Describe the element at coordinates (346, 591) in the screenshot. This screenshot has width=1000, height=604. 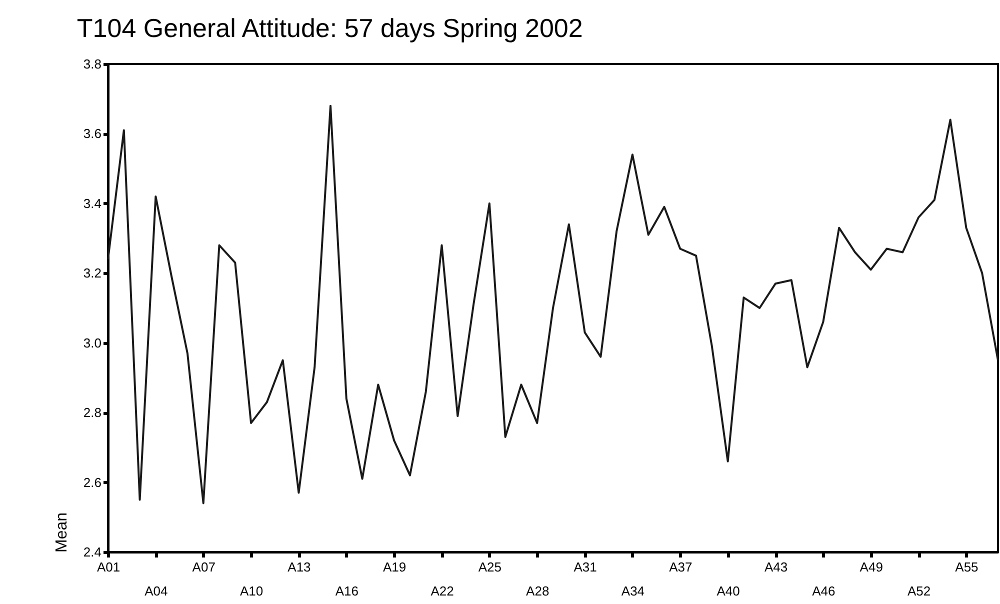
I see `x-tick-label: A16` at that location.